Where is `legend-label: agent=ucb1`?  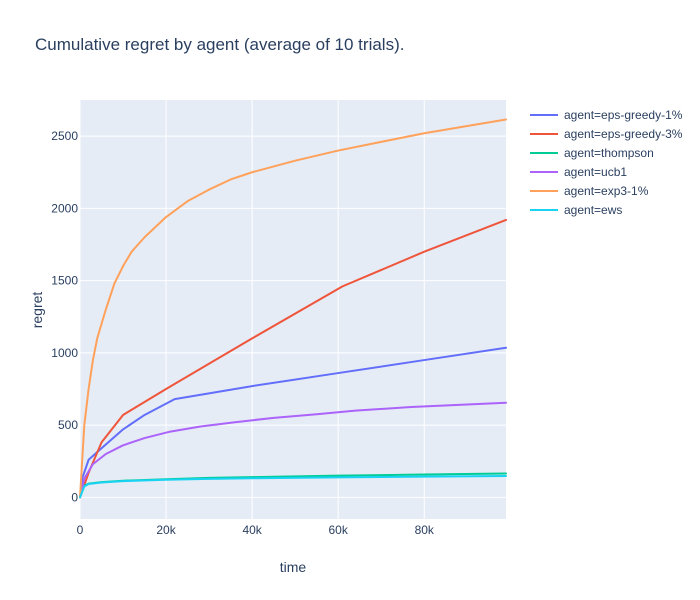
legend-label: agent=ucb1 is located at coordinates (595, 172).